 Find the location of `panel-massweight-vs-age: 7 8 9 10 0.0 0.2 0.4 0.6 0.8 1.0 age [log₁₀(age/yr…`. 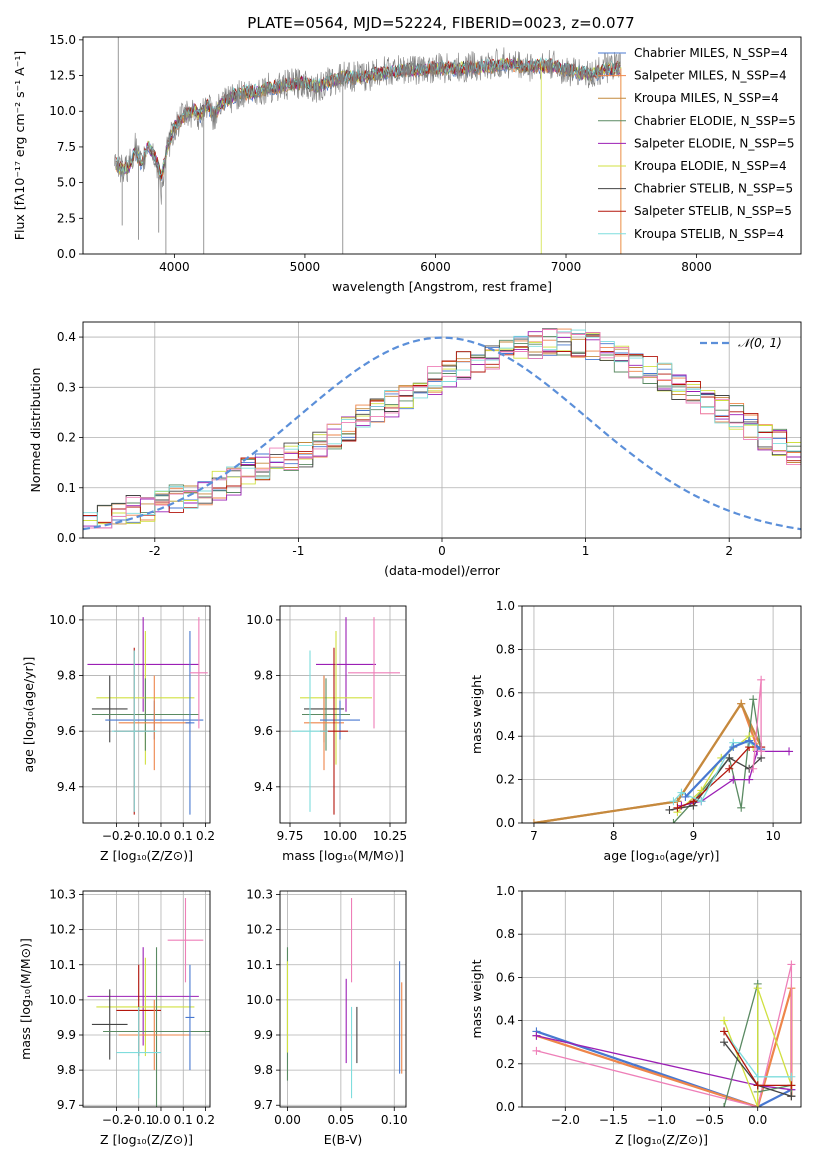

panel-massweight-vs-age: 7 8 9 10 0.0 0.2 0.4 0.6 0.8 1.0 age [log₁₀(age/yr… is located at coordinates (635, 731).